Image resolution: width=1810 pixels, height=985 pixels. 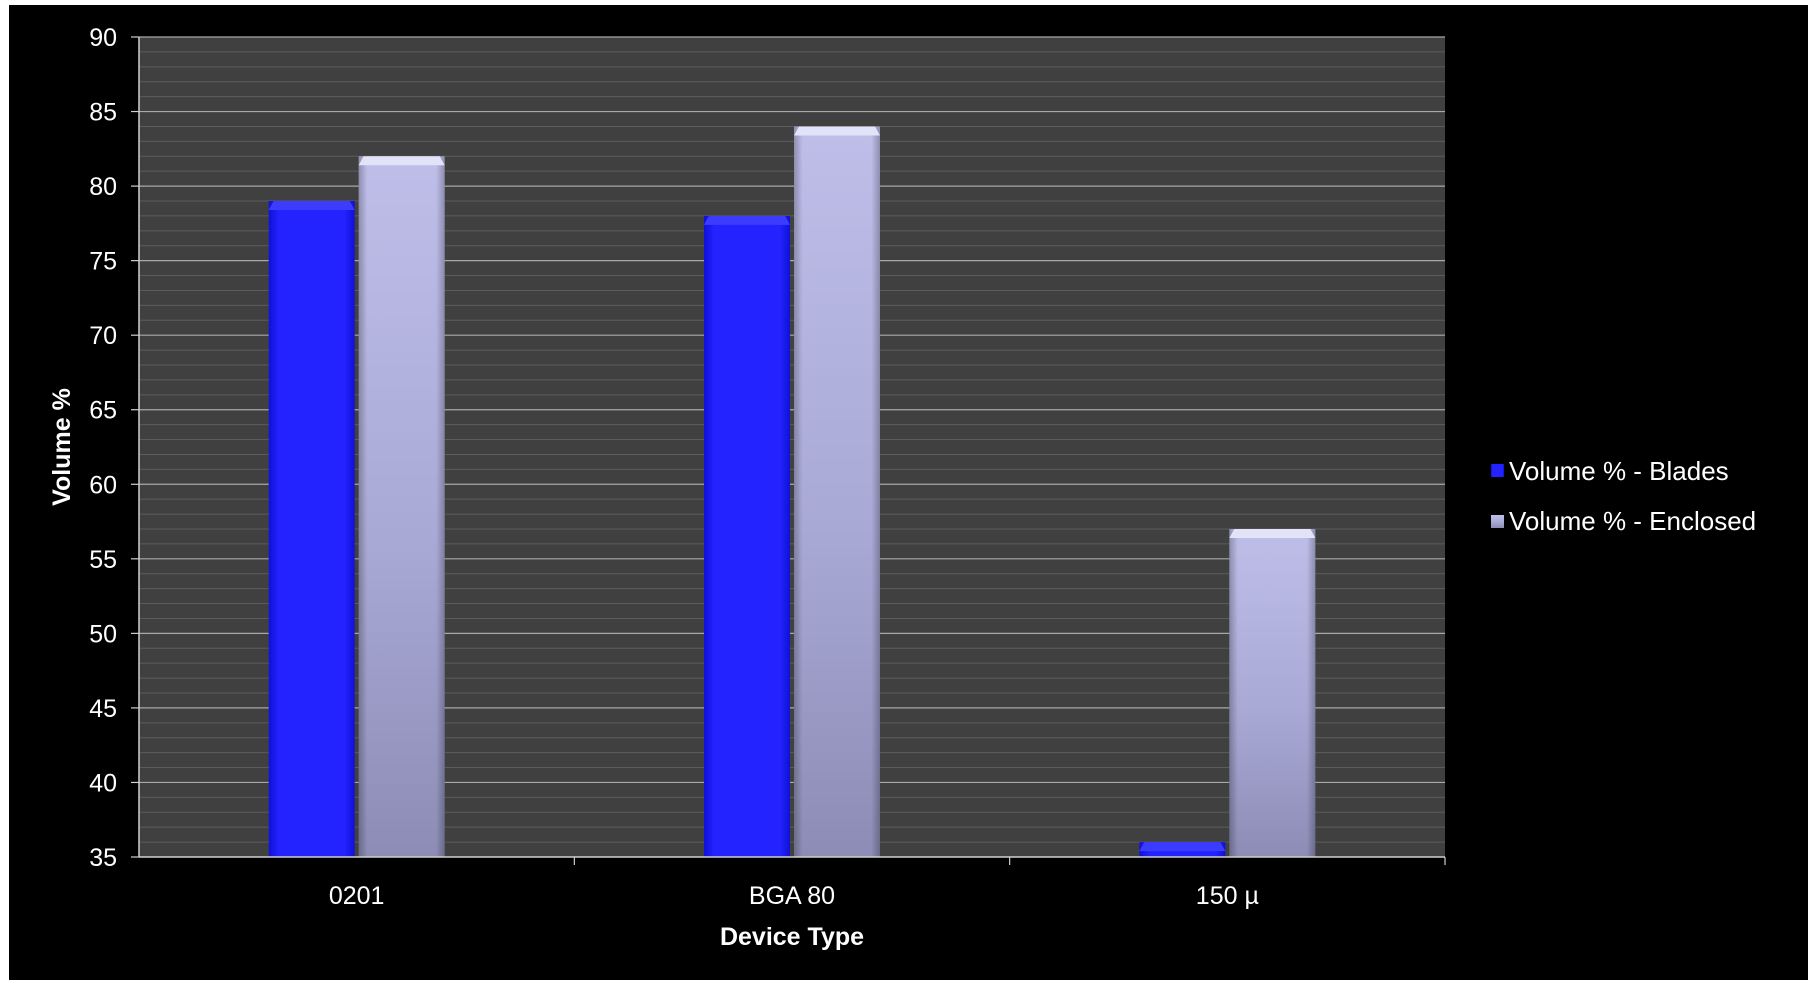 I want to click on y-tick-label: 90, so click(x=103, y=38).